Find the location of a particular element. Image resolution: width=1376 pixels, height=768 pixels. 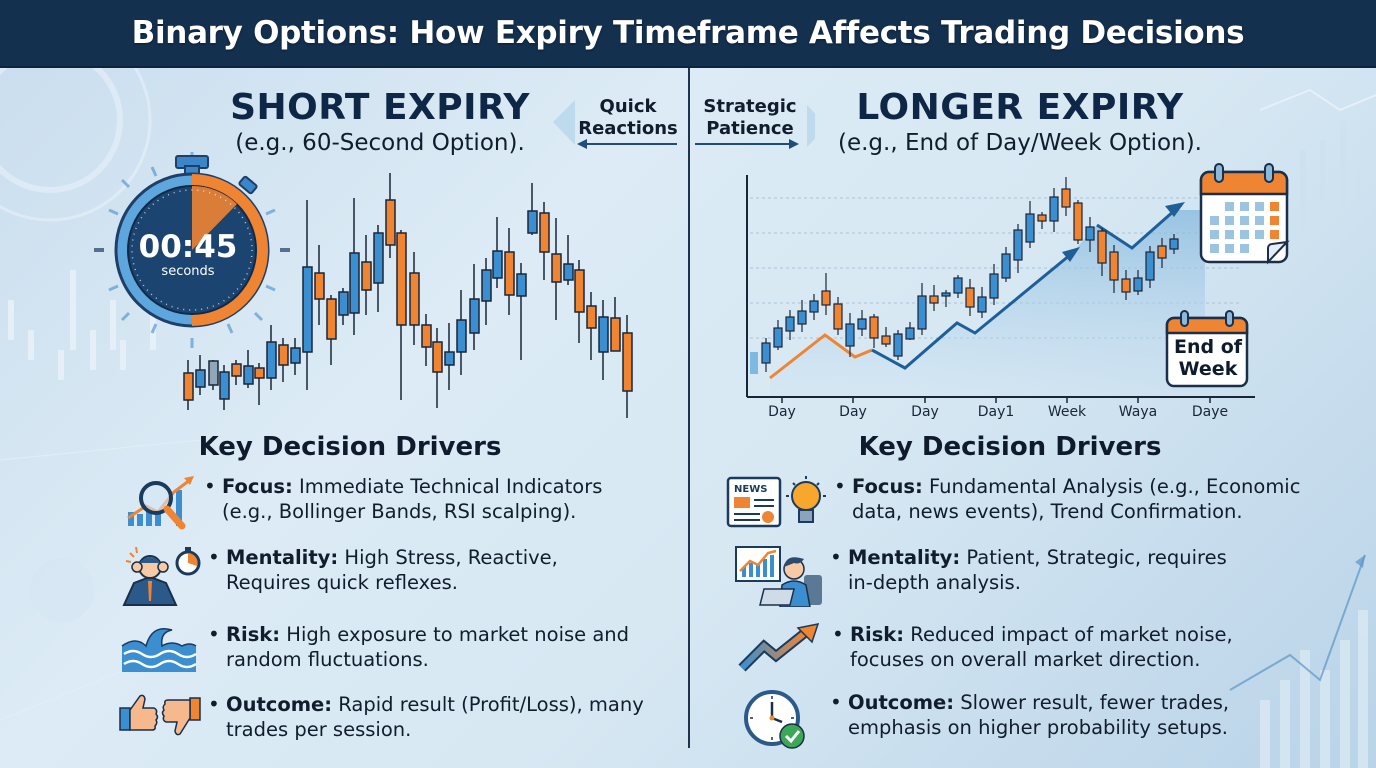

thumbs-up-down-icon is located at coordinates (160, 715).